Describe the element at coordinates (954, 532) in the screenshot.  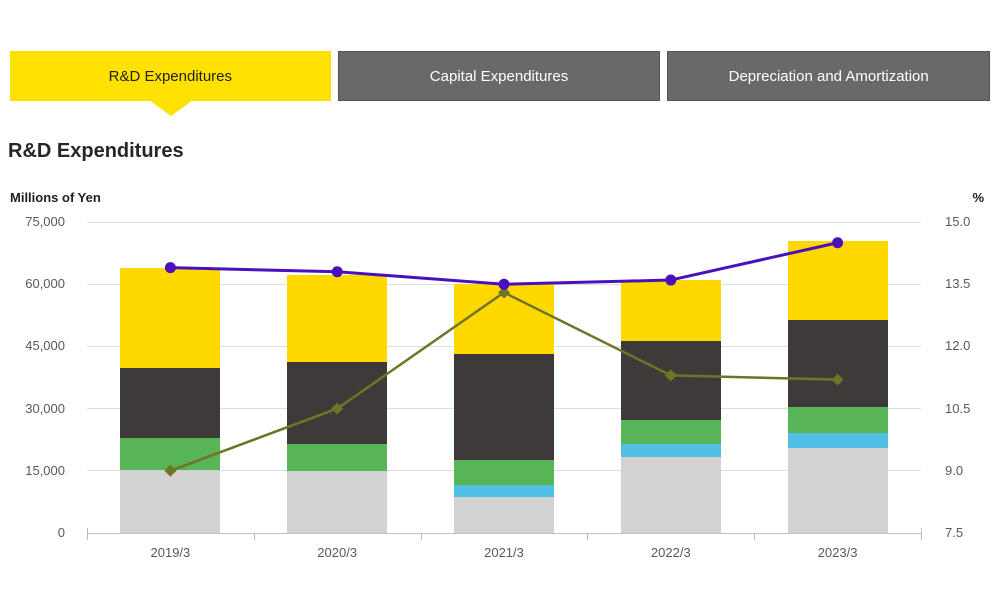
I see `right-axis-tick-label: 7.5` at that location.